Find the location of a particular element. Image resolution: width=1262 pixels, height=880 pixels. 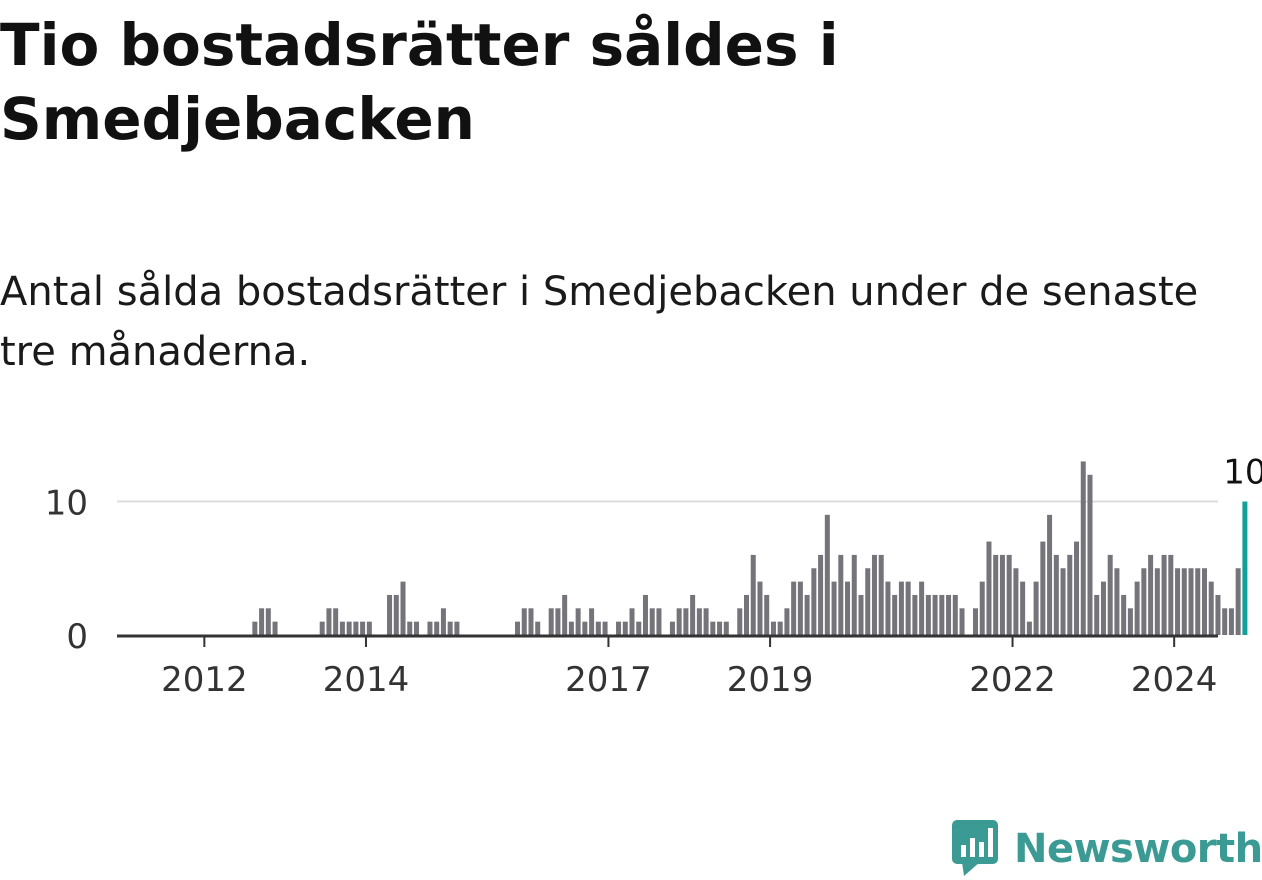

highlight-bar is located at coordinates (1245, 568).